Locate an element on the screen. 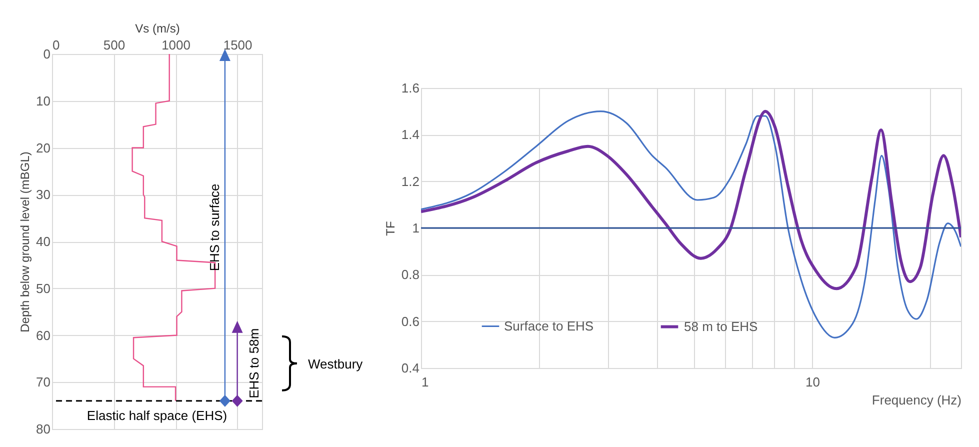 The height and width of the screenshot is (447, 979). y-axis-title: TF is located at coordinates (390, 228).